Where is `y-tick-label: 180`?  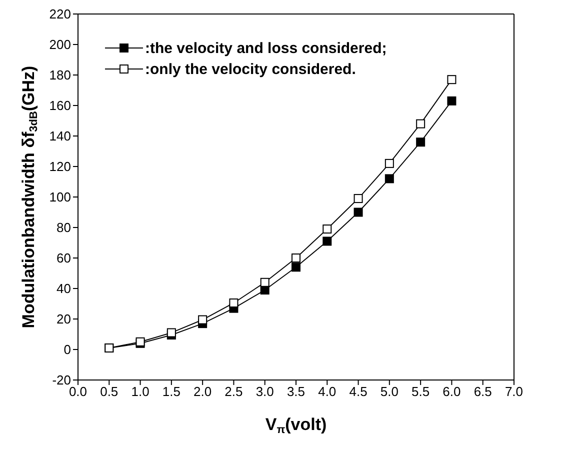 y-tick-label: 180 is located at coordinates (60, 75).